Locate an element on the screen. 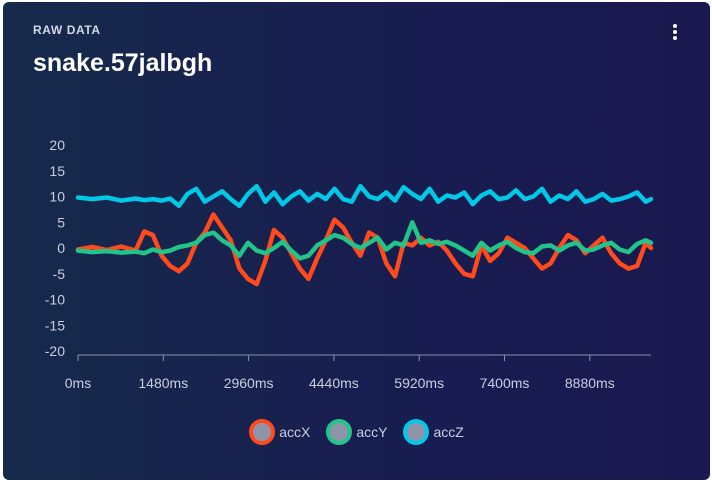 The height and width of the screenshot is (482, 712). card-eyebrow: RAW DATA is located at coordinates (67, 30).